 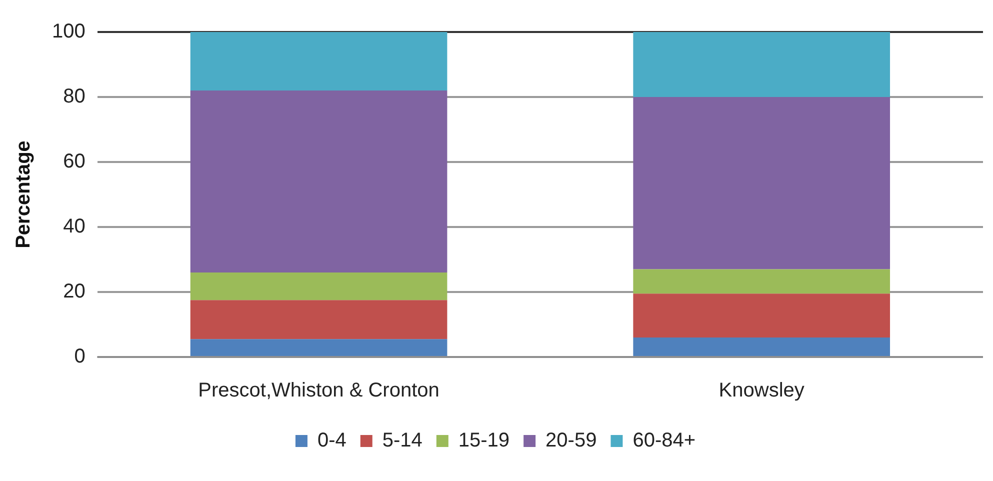 I want to click on y-tick-label: 60, so click(x=74, y=161).